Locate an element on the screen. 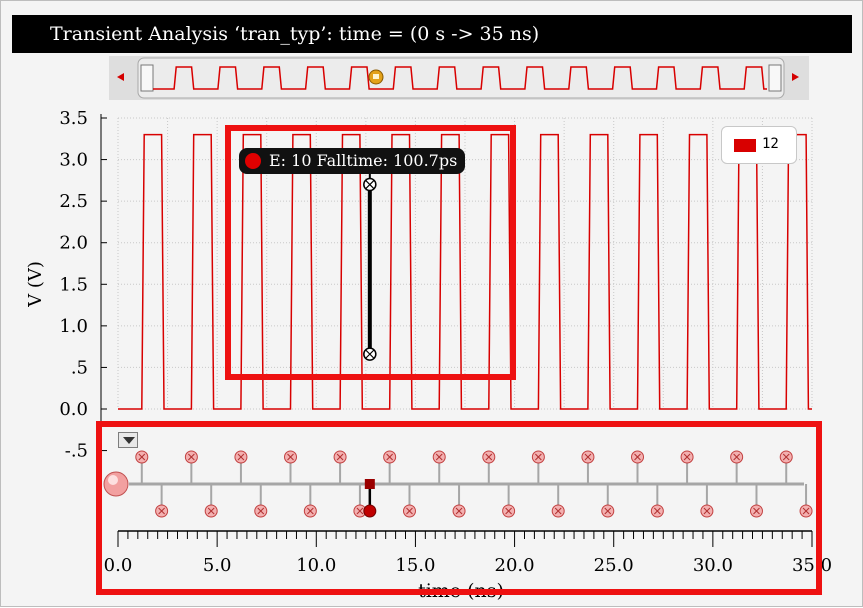  falltime-marker is located at coordinates (370, 267).